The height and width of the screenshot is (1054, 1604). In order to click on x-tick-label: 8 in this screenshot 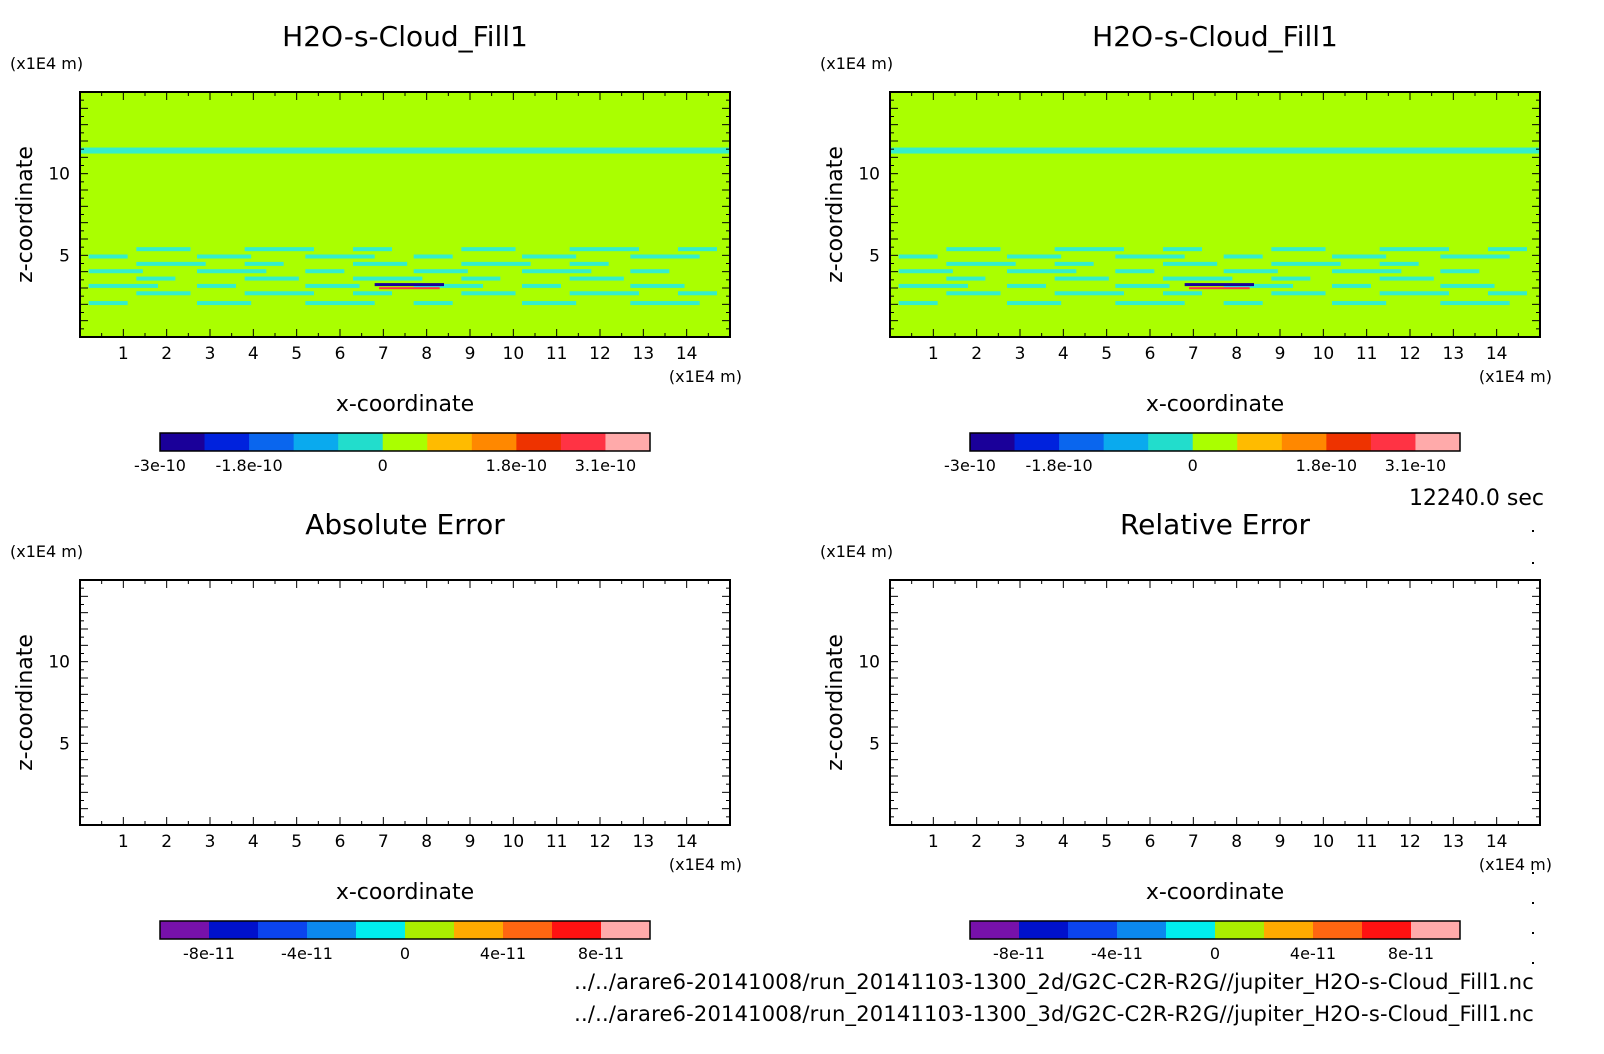, I will do `click(426, 842)`.